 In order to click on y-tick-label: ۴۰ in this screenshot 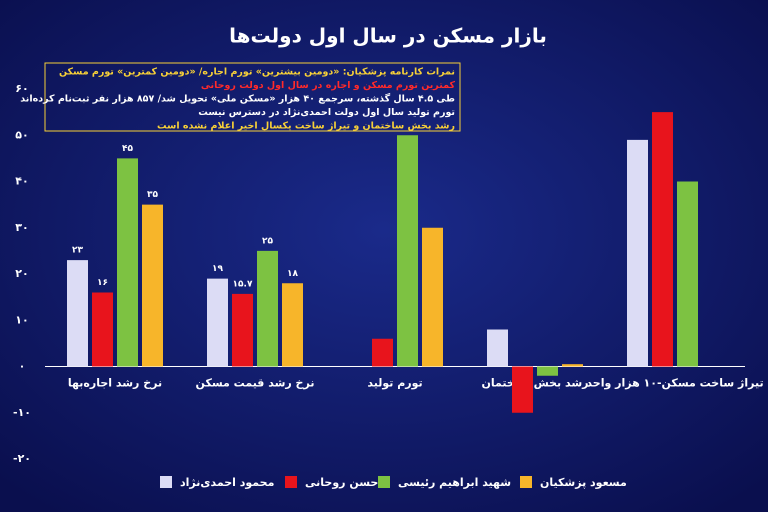, I will do `click(21, 181)`.